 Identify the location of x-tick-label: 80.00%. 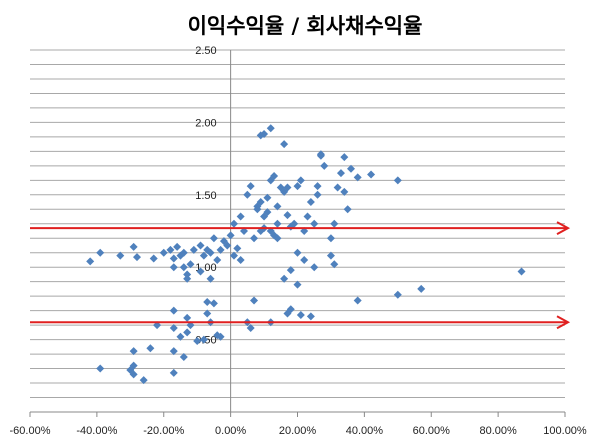
(498, 431).